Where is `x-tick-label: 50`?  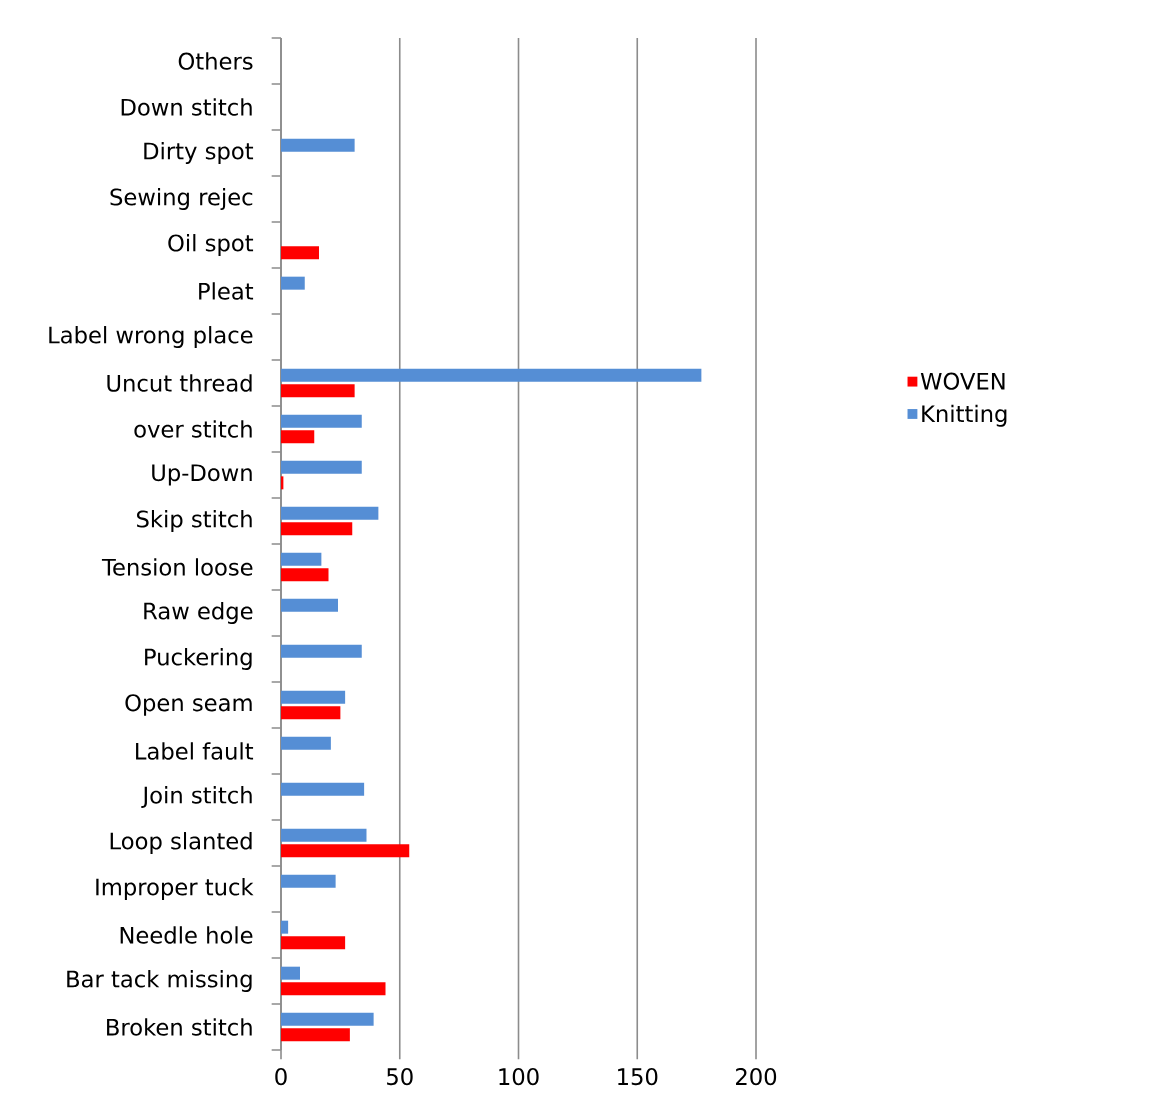 x-tick-label: 50 is located at coordinates (400, 1077).